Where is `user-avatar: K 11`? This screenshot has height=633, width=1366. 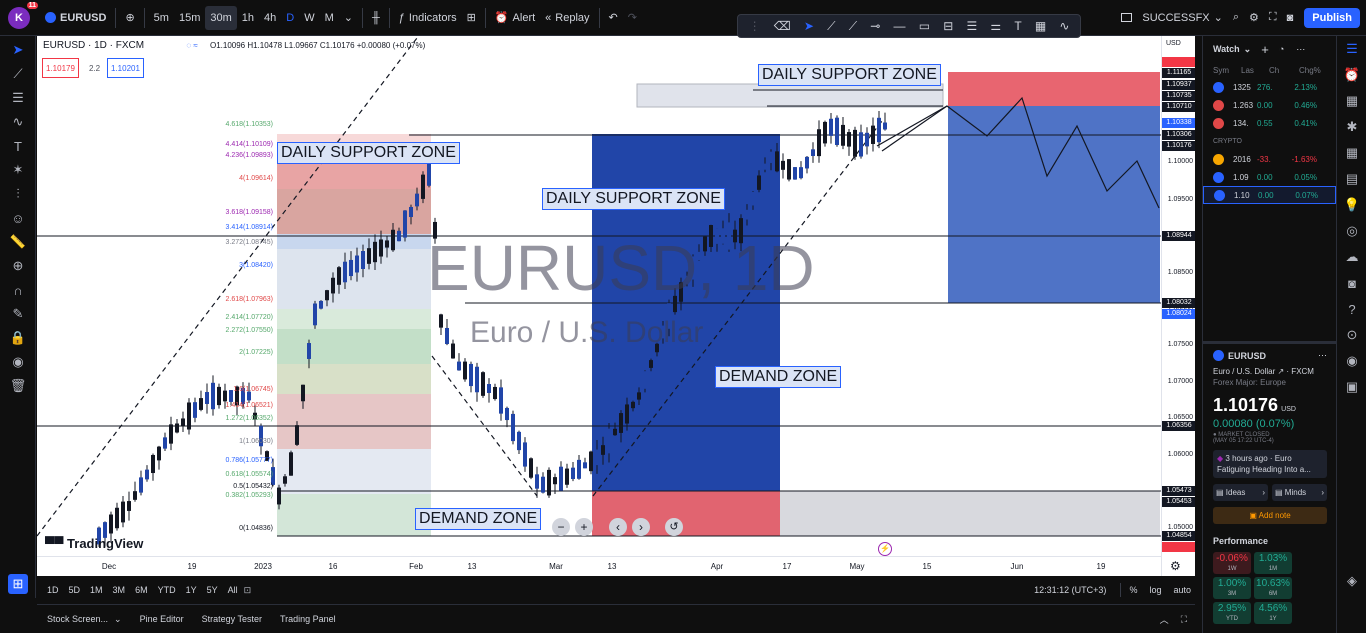
user-avatar: K 11 is located at coordinates (23, 15).